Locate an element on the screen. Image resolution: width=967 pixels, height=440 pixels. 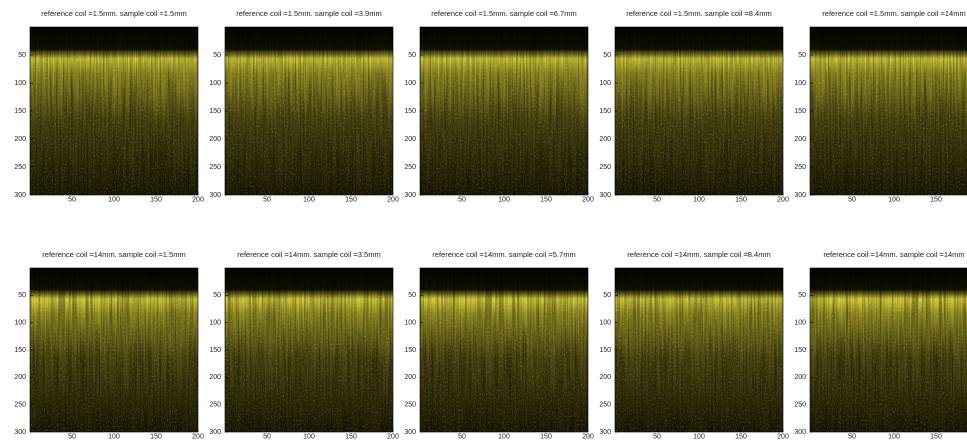
panel-title: reference coil =14mm. sample coil =3.5mm is located at coordinates (308, 254).